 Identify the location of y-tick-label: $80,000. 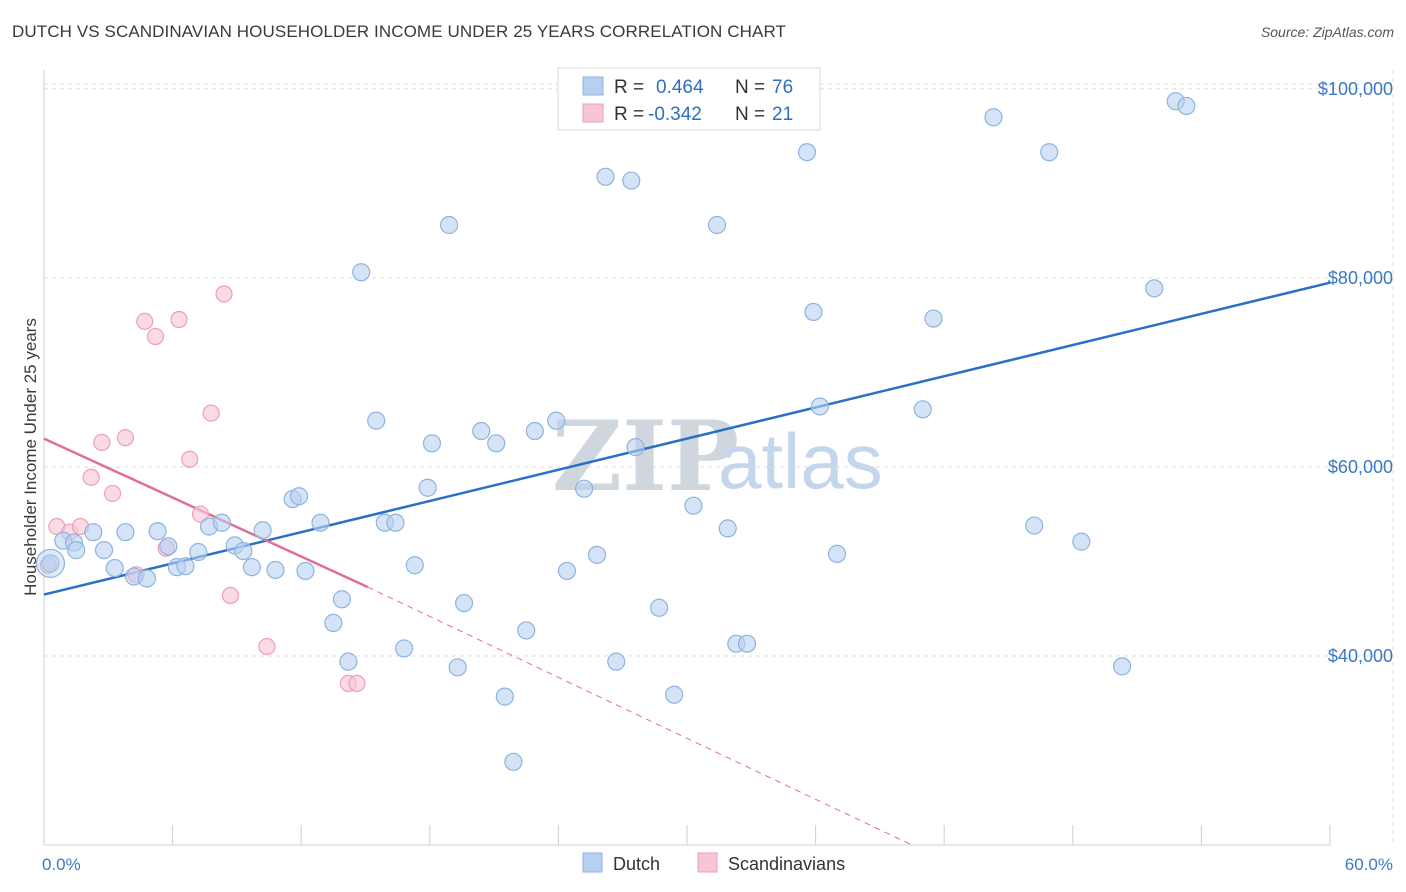
(1360, 278).